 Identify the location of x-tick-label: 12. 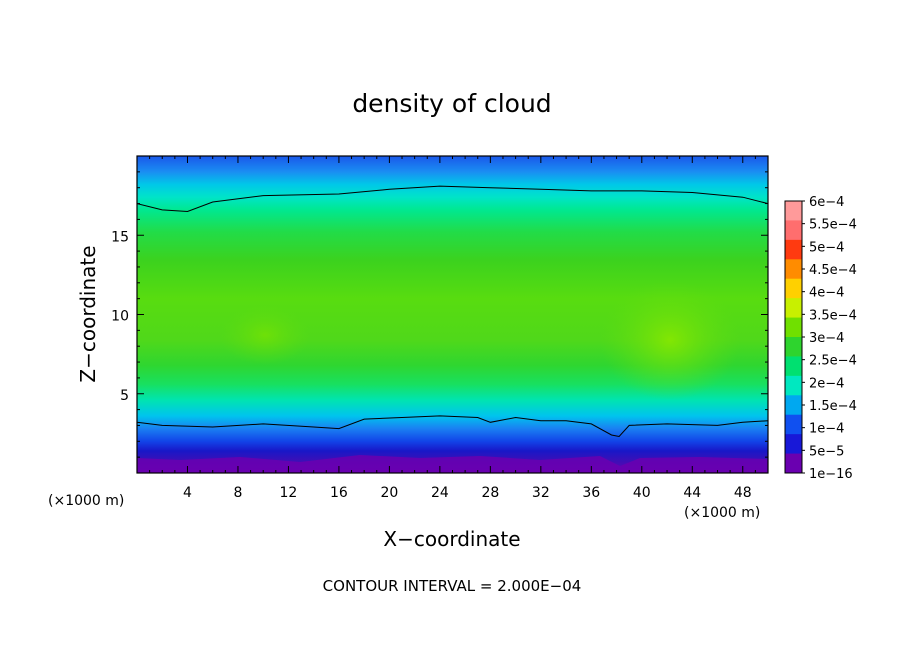
(289, 493).